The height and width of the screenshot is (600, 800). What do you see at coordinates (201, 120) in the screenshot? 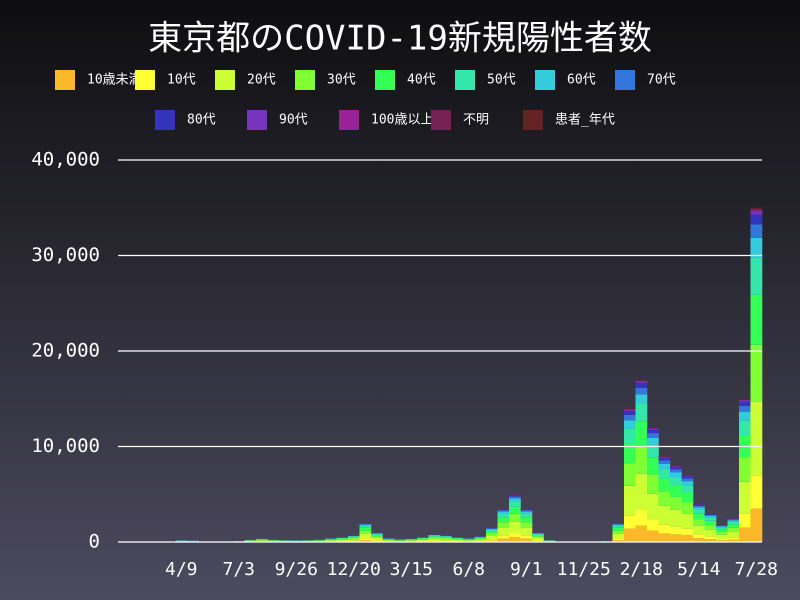
I see `legend-label: 80代` at bounding box center [201, 120].